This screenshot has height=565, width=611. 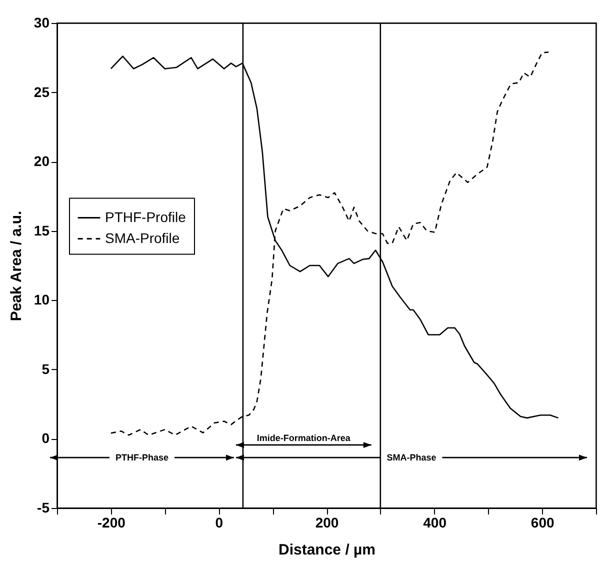 I want to click on y-tick-label: 20, so click(x=42, y=161).